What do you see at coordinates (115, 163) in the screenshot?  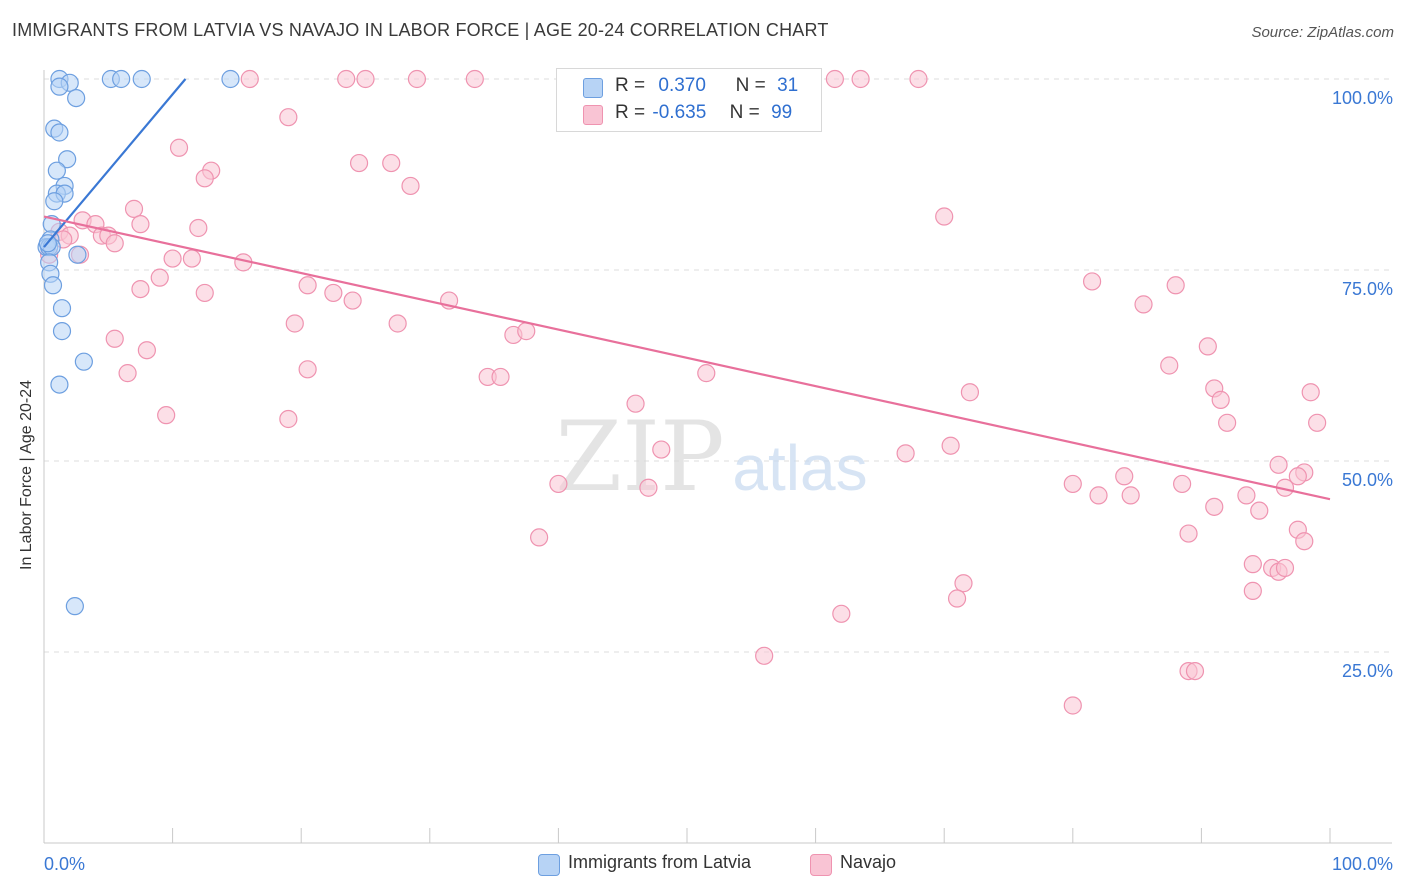 I see `latvia-trend-line` at bounding box center [115, 163].